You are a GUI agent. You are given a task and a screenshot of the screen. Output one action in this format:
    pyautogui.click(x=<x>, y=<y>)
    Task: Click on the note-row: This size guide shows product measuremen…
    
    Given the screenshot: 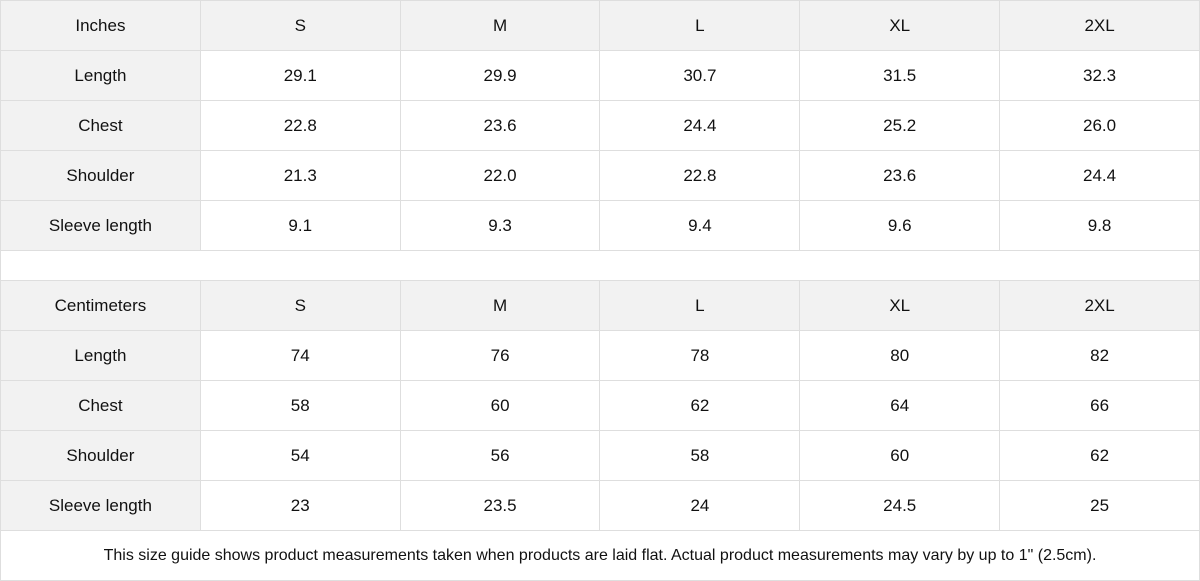 What is the action you would take?
    pyautogui.click(x=600, y=555)
    